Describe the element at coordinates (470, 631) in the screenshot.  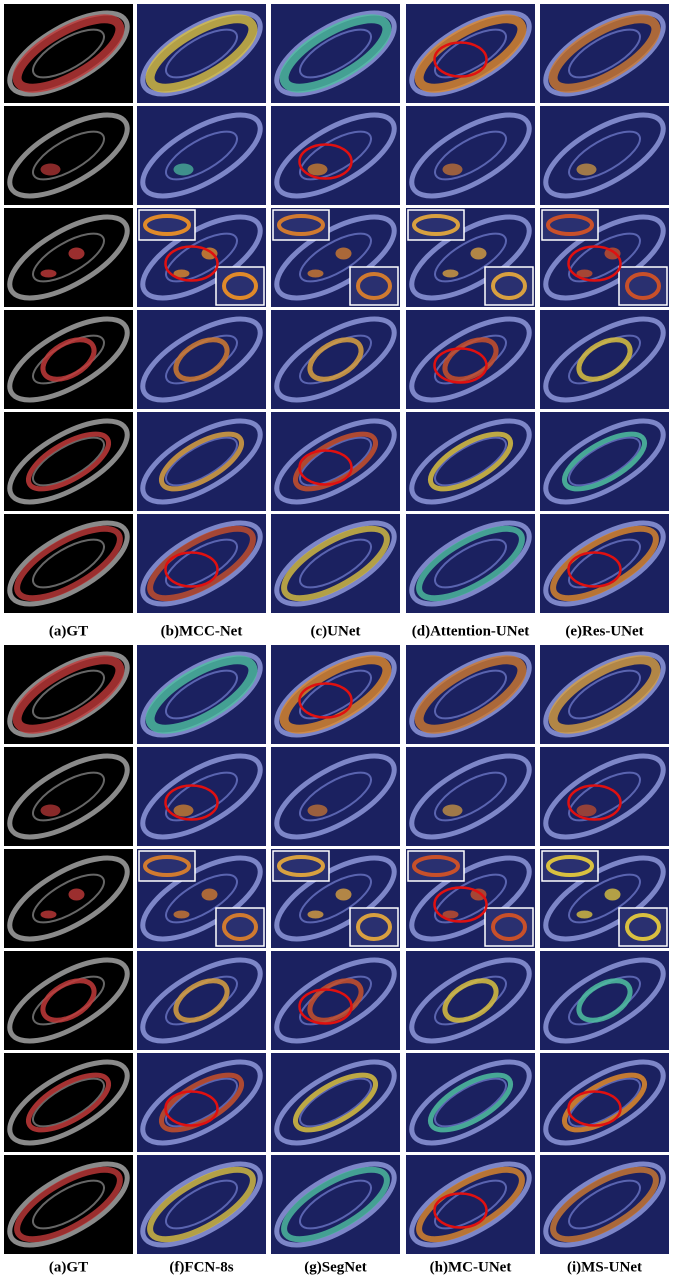
I see `panel-caption: (d)Attention-UNet` at that location.